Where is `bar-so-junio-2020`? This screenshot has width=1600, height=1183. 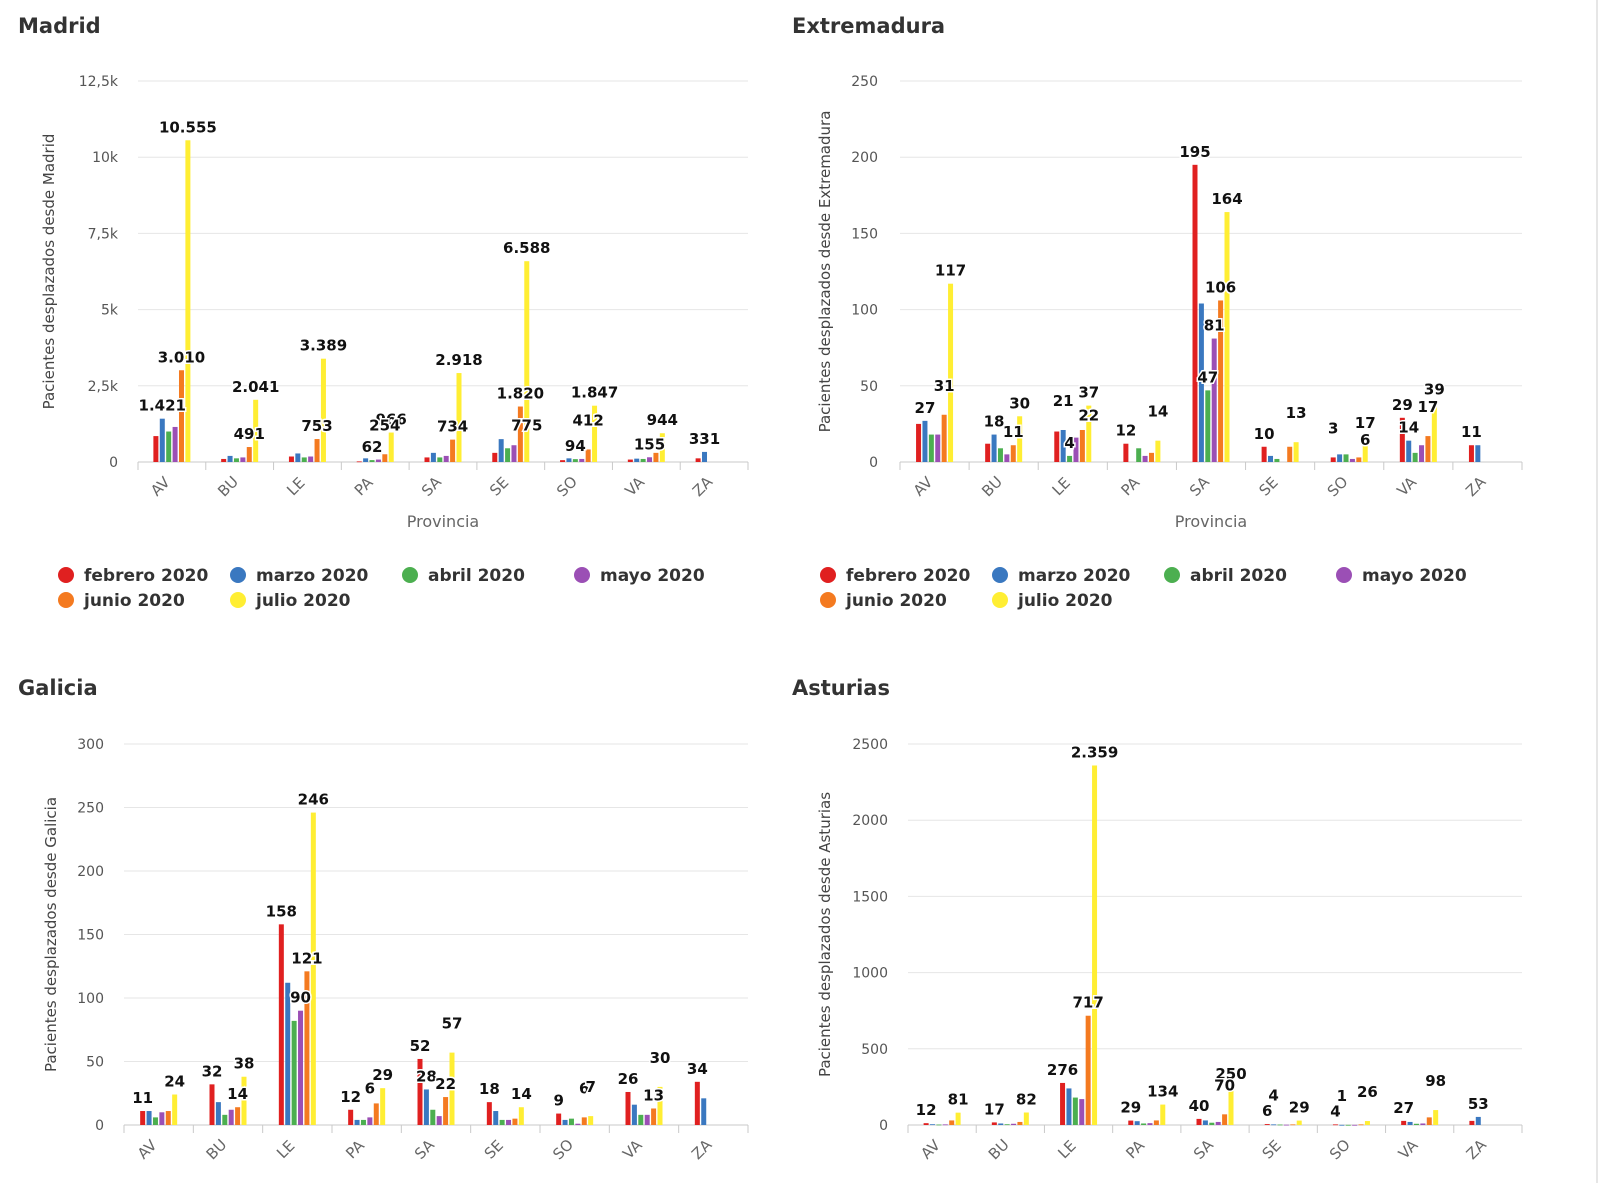
bar-so-junio-2020 is located at coordinates (1359, 459).